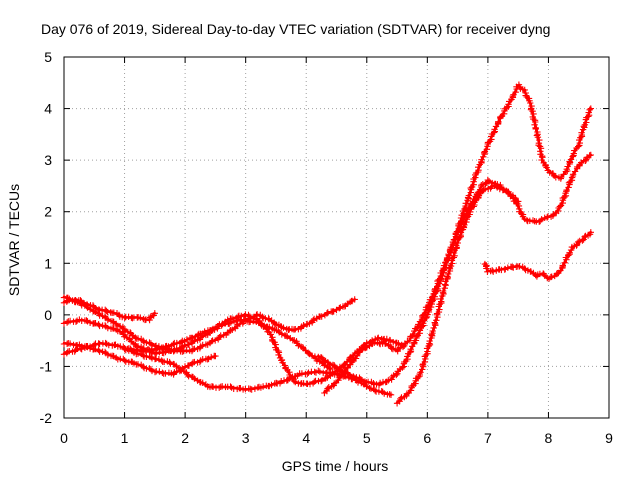 The width and height of the screenshot is (640, 480). I want to click on x-tick-label: 3, so click(246, 438).